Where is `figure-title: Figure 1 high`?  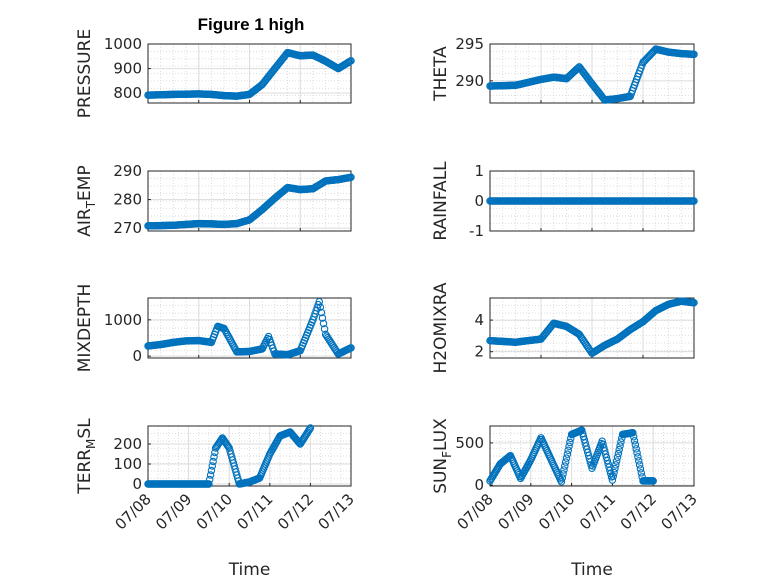
figure-title: Figure 1 high is located at coordinates (251, 24).